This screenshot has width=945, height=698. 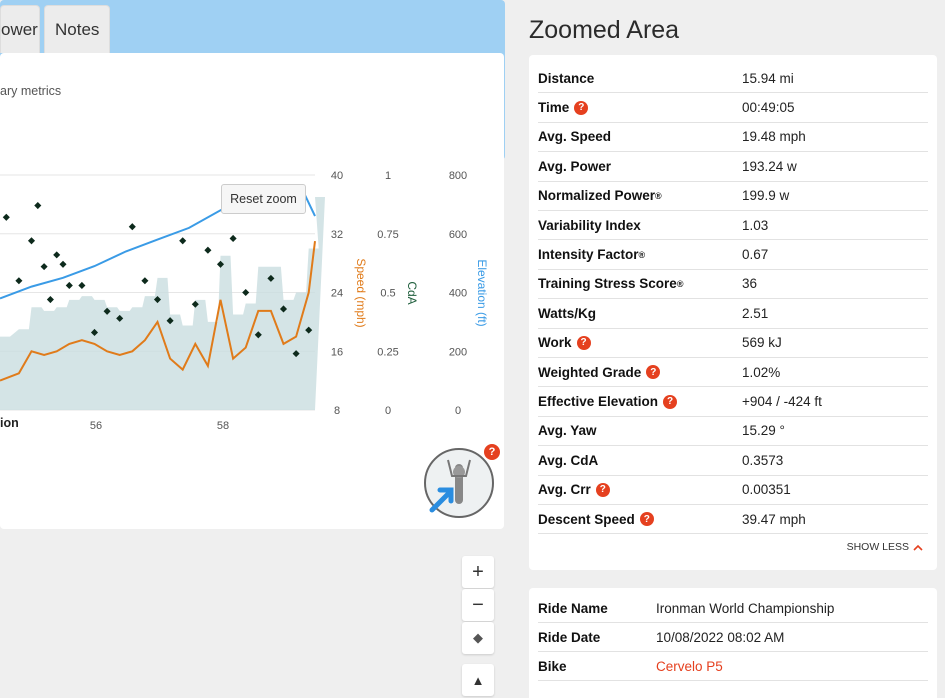 I want to click on metric-value: 36, so click(x=750, y=284).